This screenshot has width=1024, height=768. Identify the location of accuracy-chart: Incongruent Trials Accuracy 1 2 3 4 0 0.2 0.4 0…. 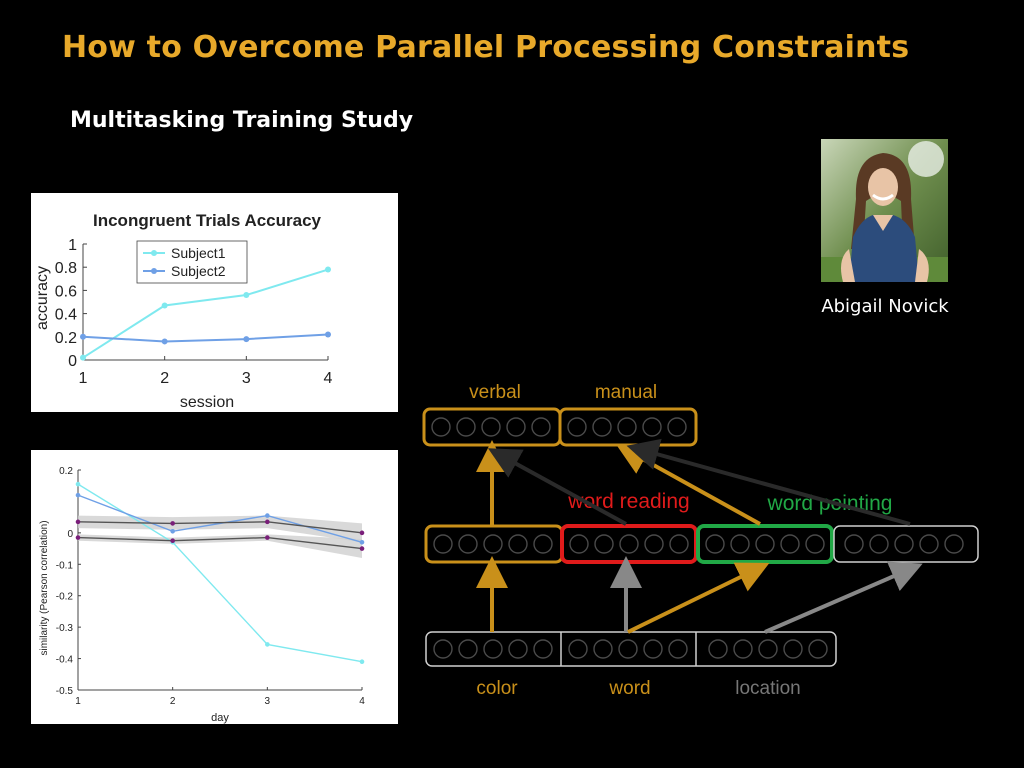
(214, 302).